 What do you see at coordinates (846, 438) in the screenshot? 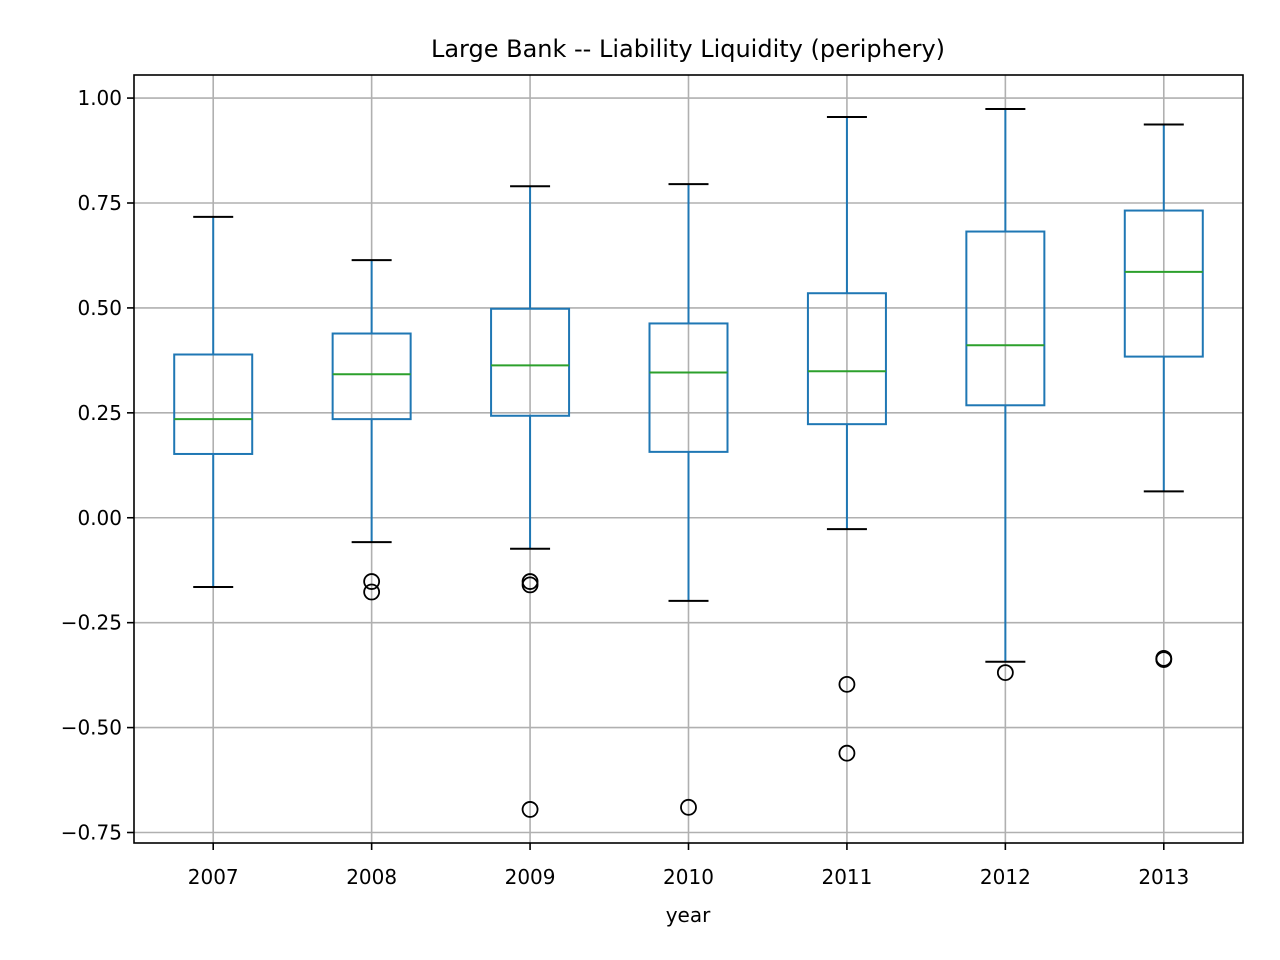
I see `box-2011` at bounding box center [846, 438].